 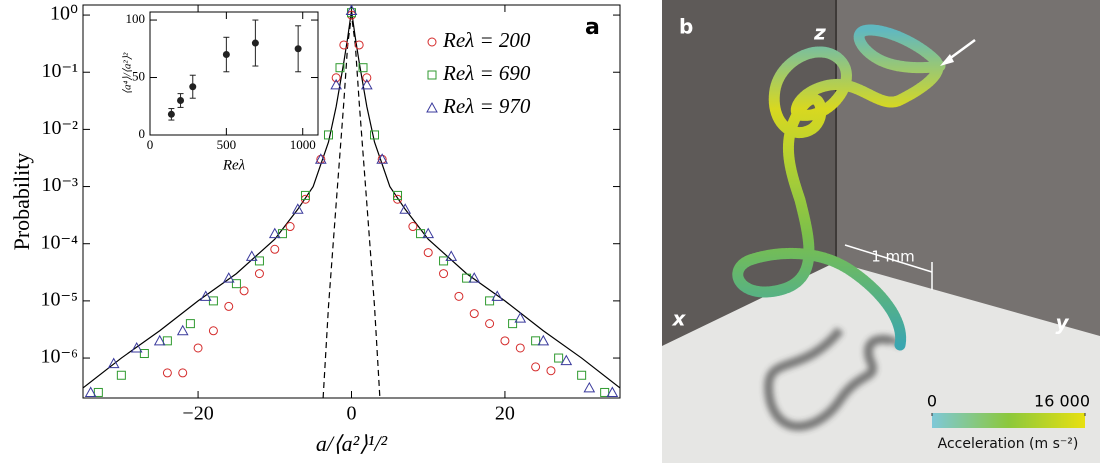 What do you see at coordinates (1062, 323) in the screenshot?
I see `axis-label-y: y` at bounding box center [1062, 323].